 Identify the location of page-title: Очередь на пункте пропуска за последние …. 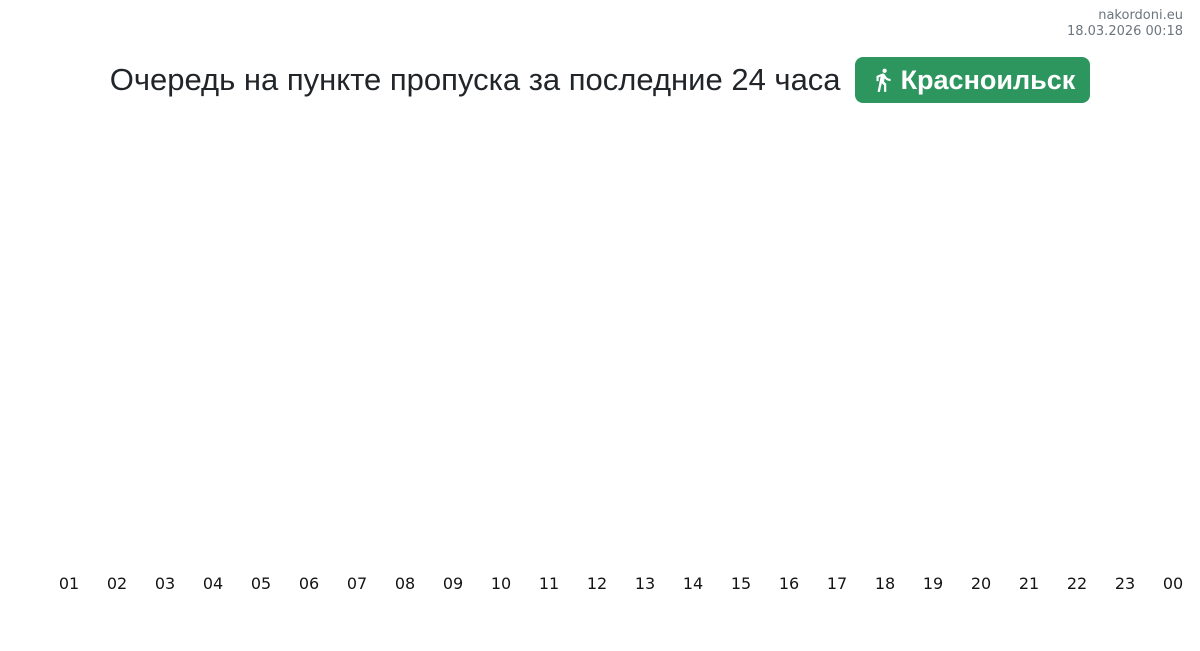
(475, 79).